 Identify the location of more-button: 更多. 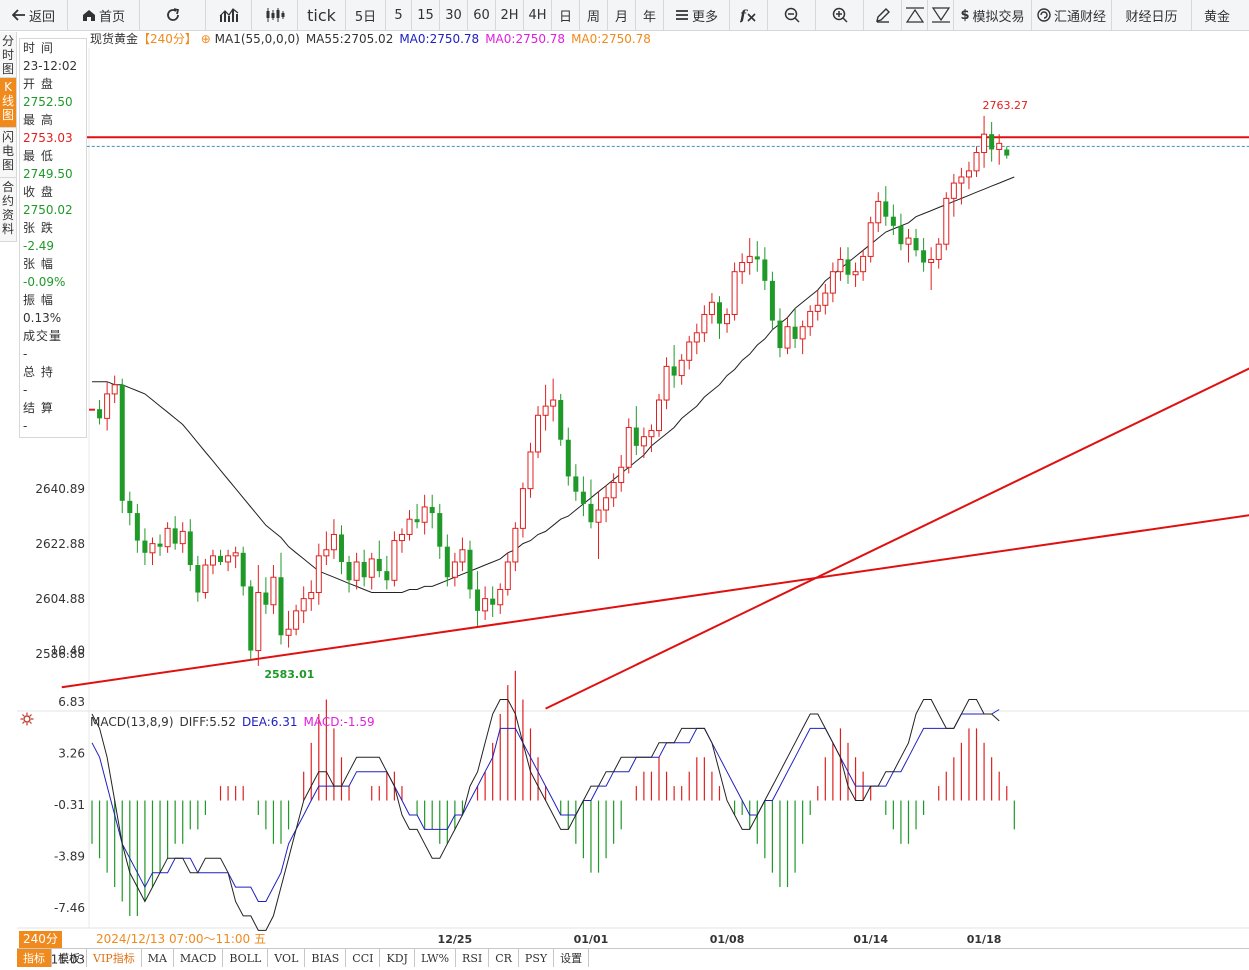
(697, 15).